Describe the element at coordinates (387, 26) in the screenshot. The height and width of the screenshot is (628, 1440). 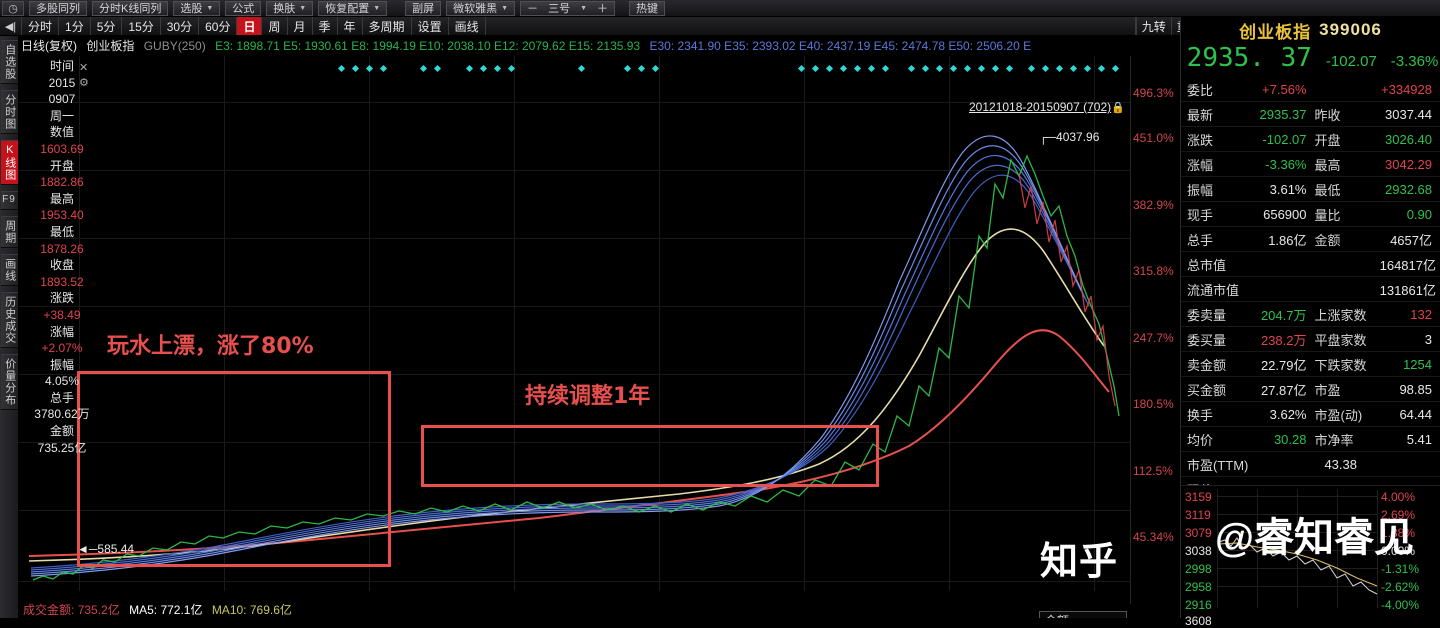
I see `period-tab-multi: 多周期` at that location.